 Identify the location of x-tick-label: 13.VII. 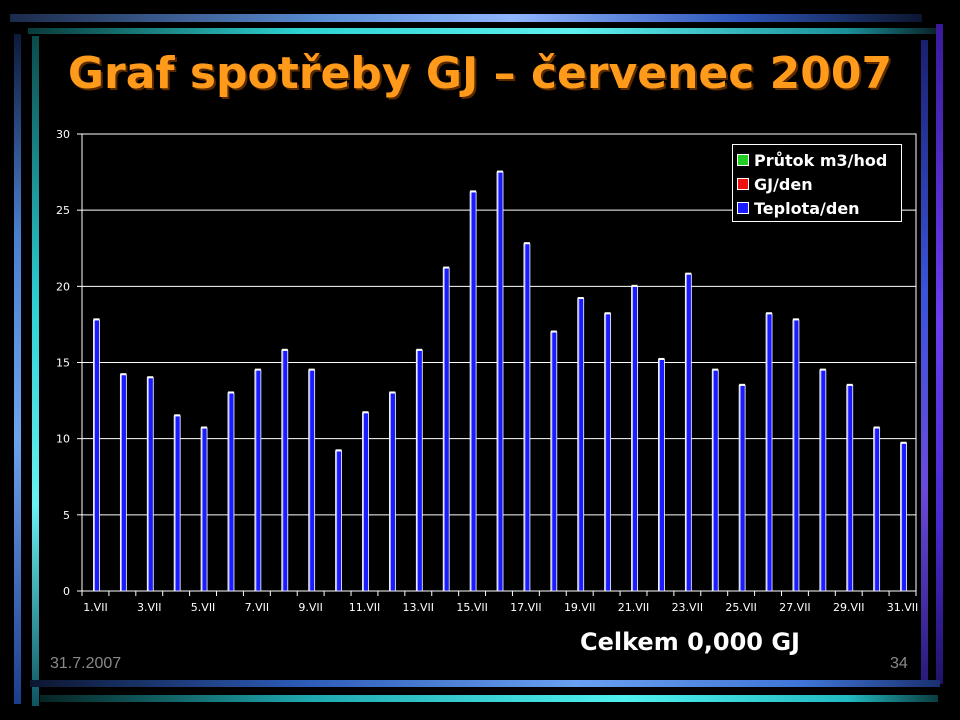
(419, 607).